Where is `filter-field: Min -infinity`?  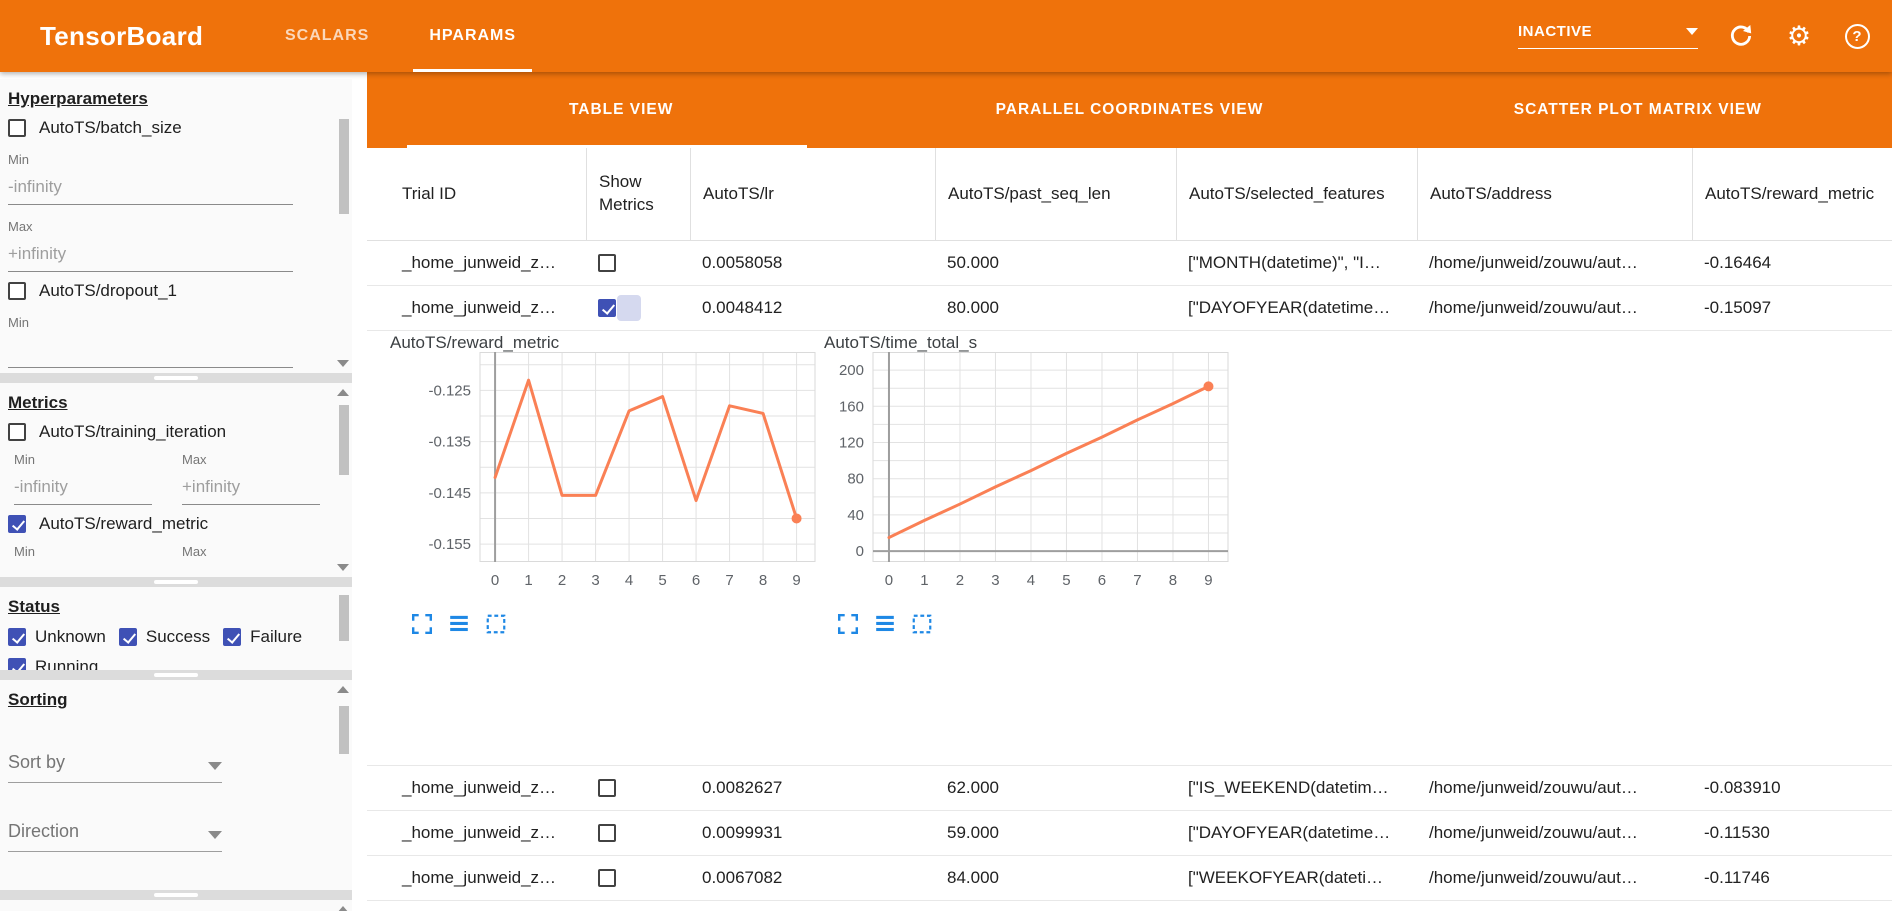
filter-field: Min -infinity is located at coordinates (176, 178).